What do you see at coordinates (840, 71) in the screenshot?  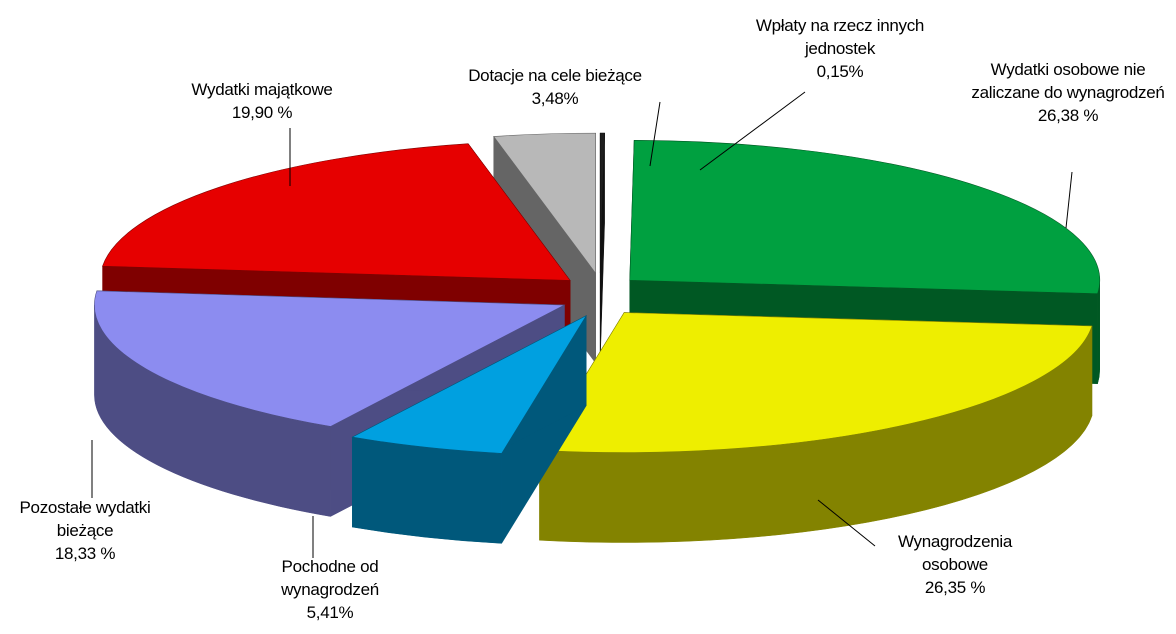 I see `value-label: 0,15%` at bounding box center [840, 71].